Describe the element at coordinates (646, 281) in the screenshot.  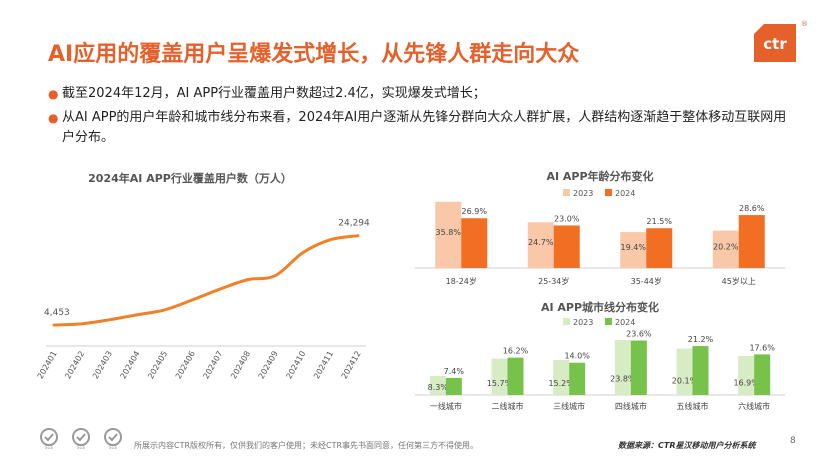
I see `x-tick-label: 35-44岁` at that location.